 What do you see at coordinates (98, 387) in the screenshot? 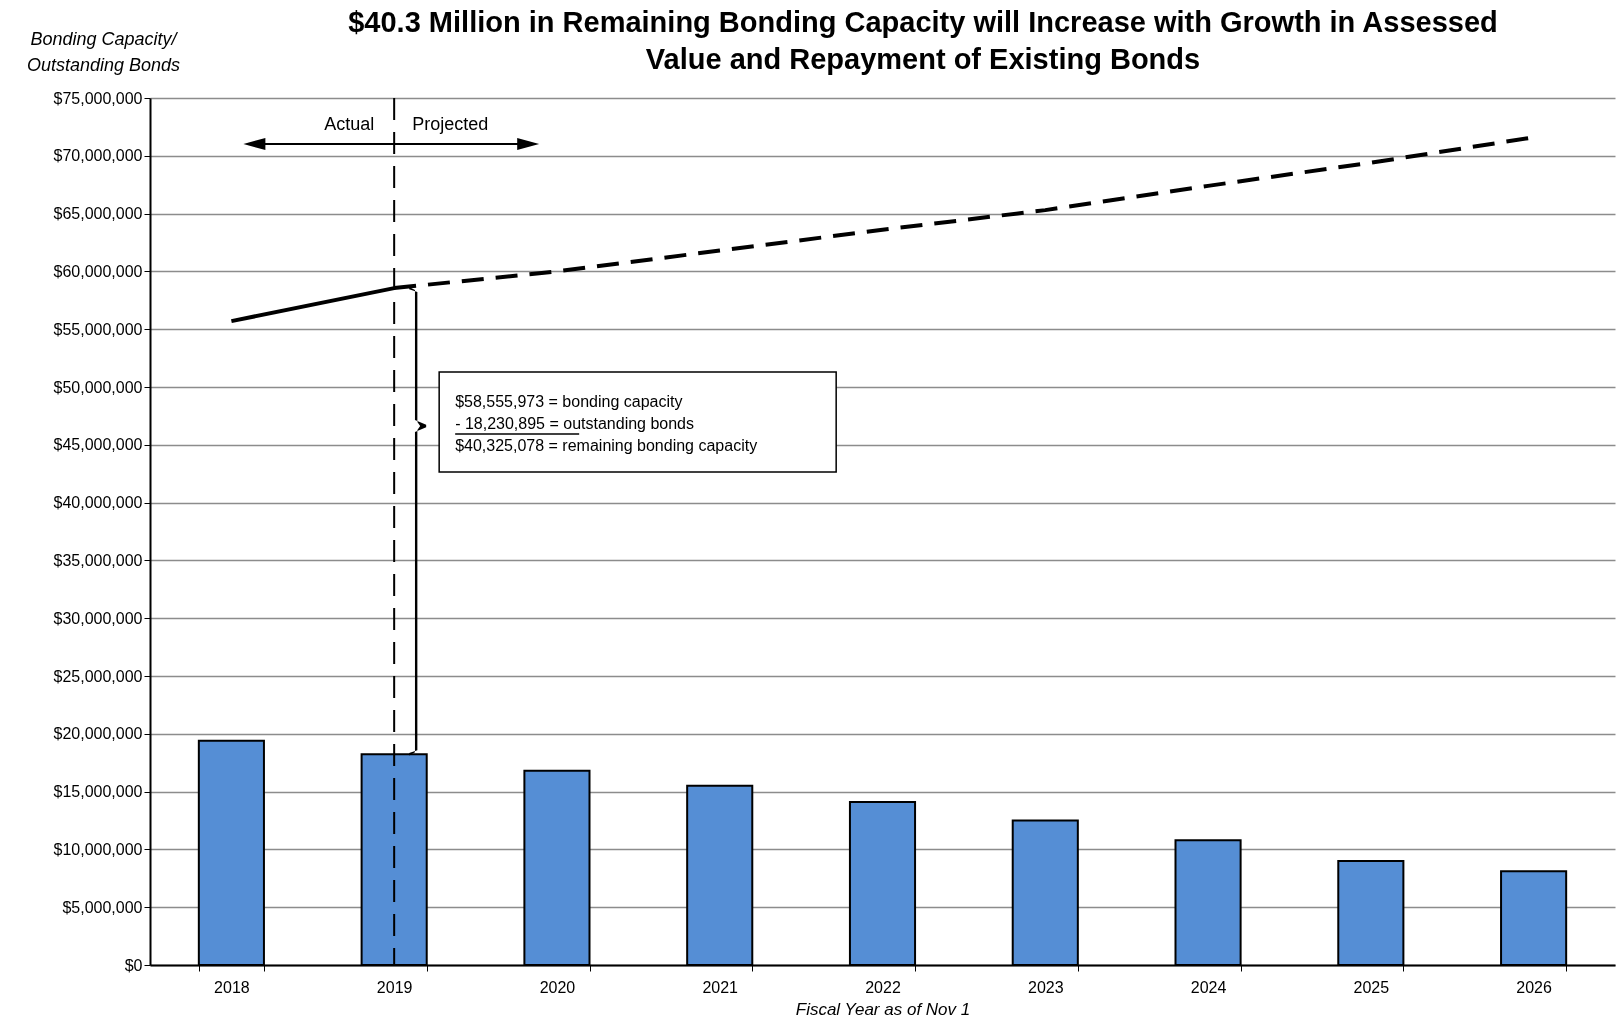
I see `y-tick-label: $50,000,000` at bounding box center [98, 387].